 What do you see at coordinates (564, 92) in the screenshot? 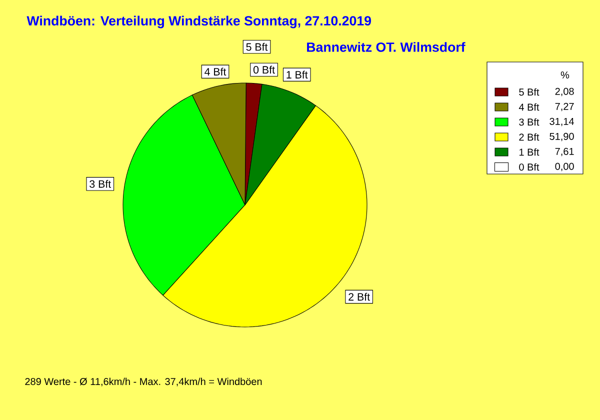
I see `data-label: 2,08` at bounding box center [564, 92].